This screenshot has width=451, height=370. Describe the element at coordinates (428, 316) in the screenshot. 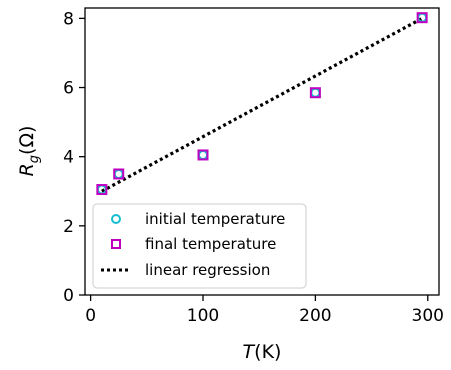

I see `x-tick-label: 300` at that location.